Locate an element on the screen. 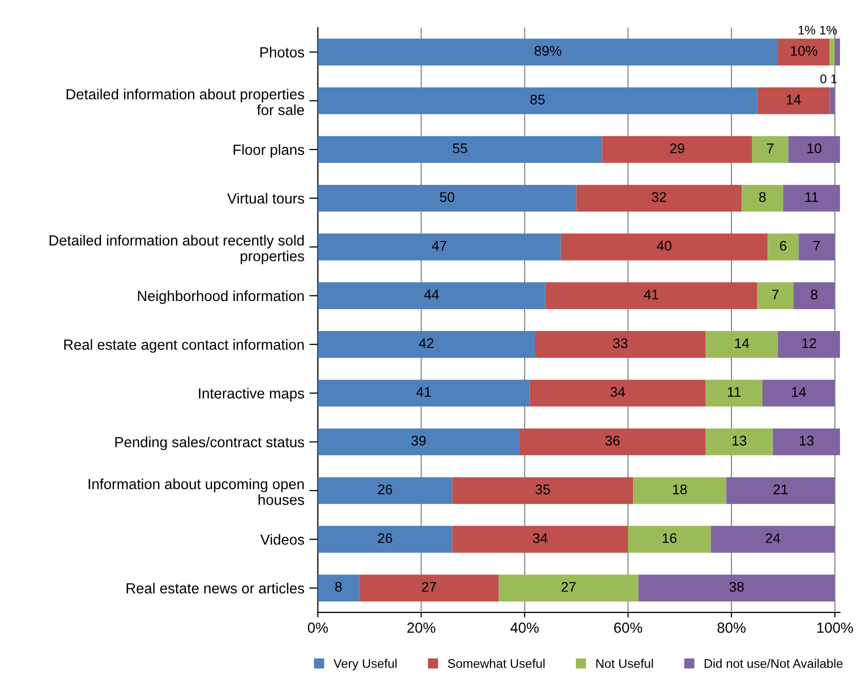 This screenshot has height=692, width=866. x-tick-label: 100% is located at coordinates (835, 627).